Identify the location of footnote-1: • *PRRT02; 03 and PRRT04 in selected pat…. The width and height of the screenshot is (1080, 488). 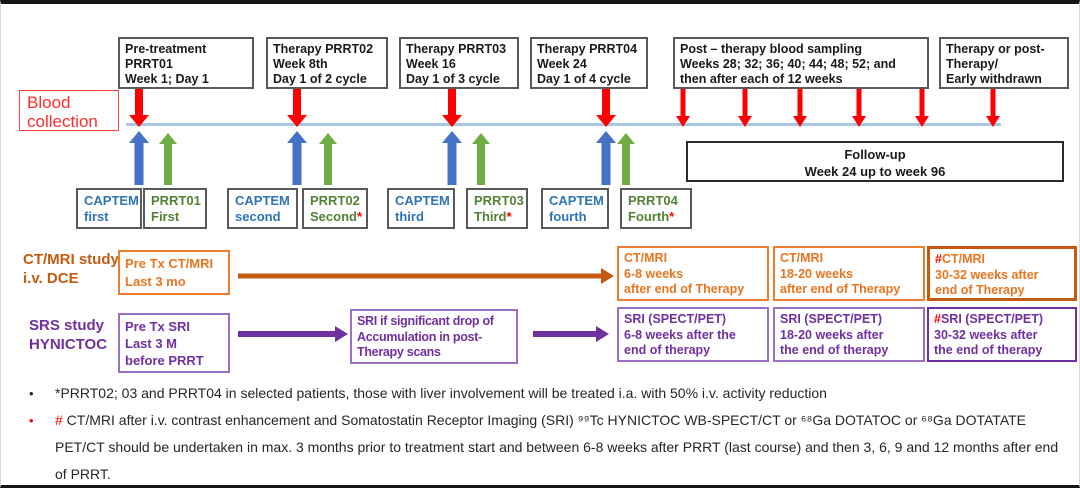
(549, 393).